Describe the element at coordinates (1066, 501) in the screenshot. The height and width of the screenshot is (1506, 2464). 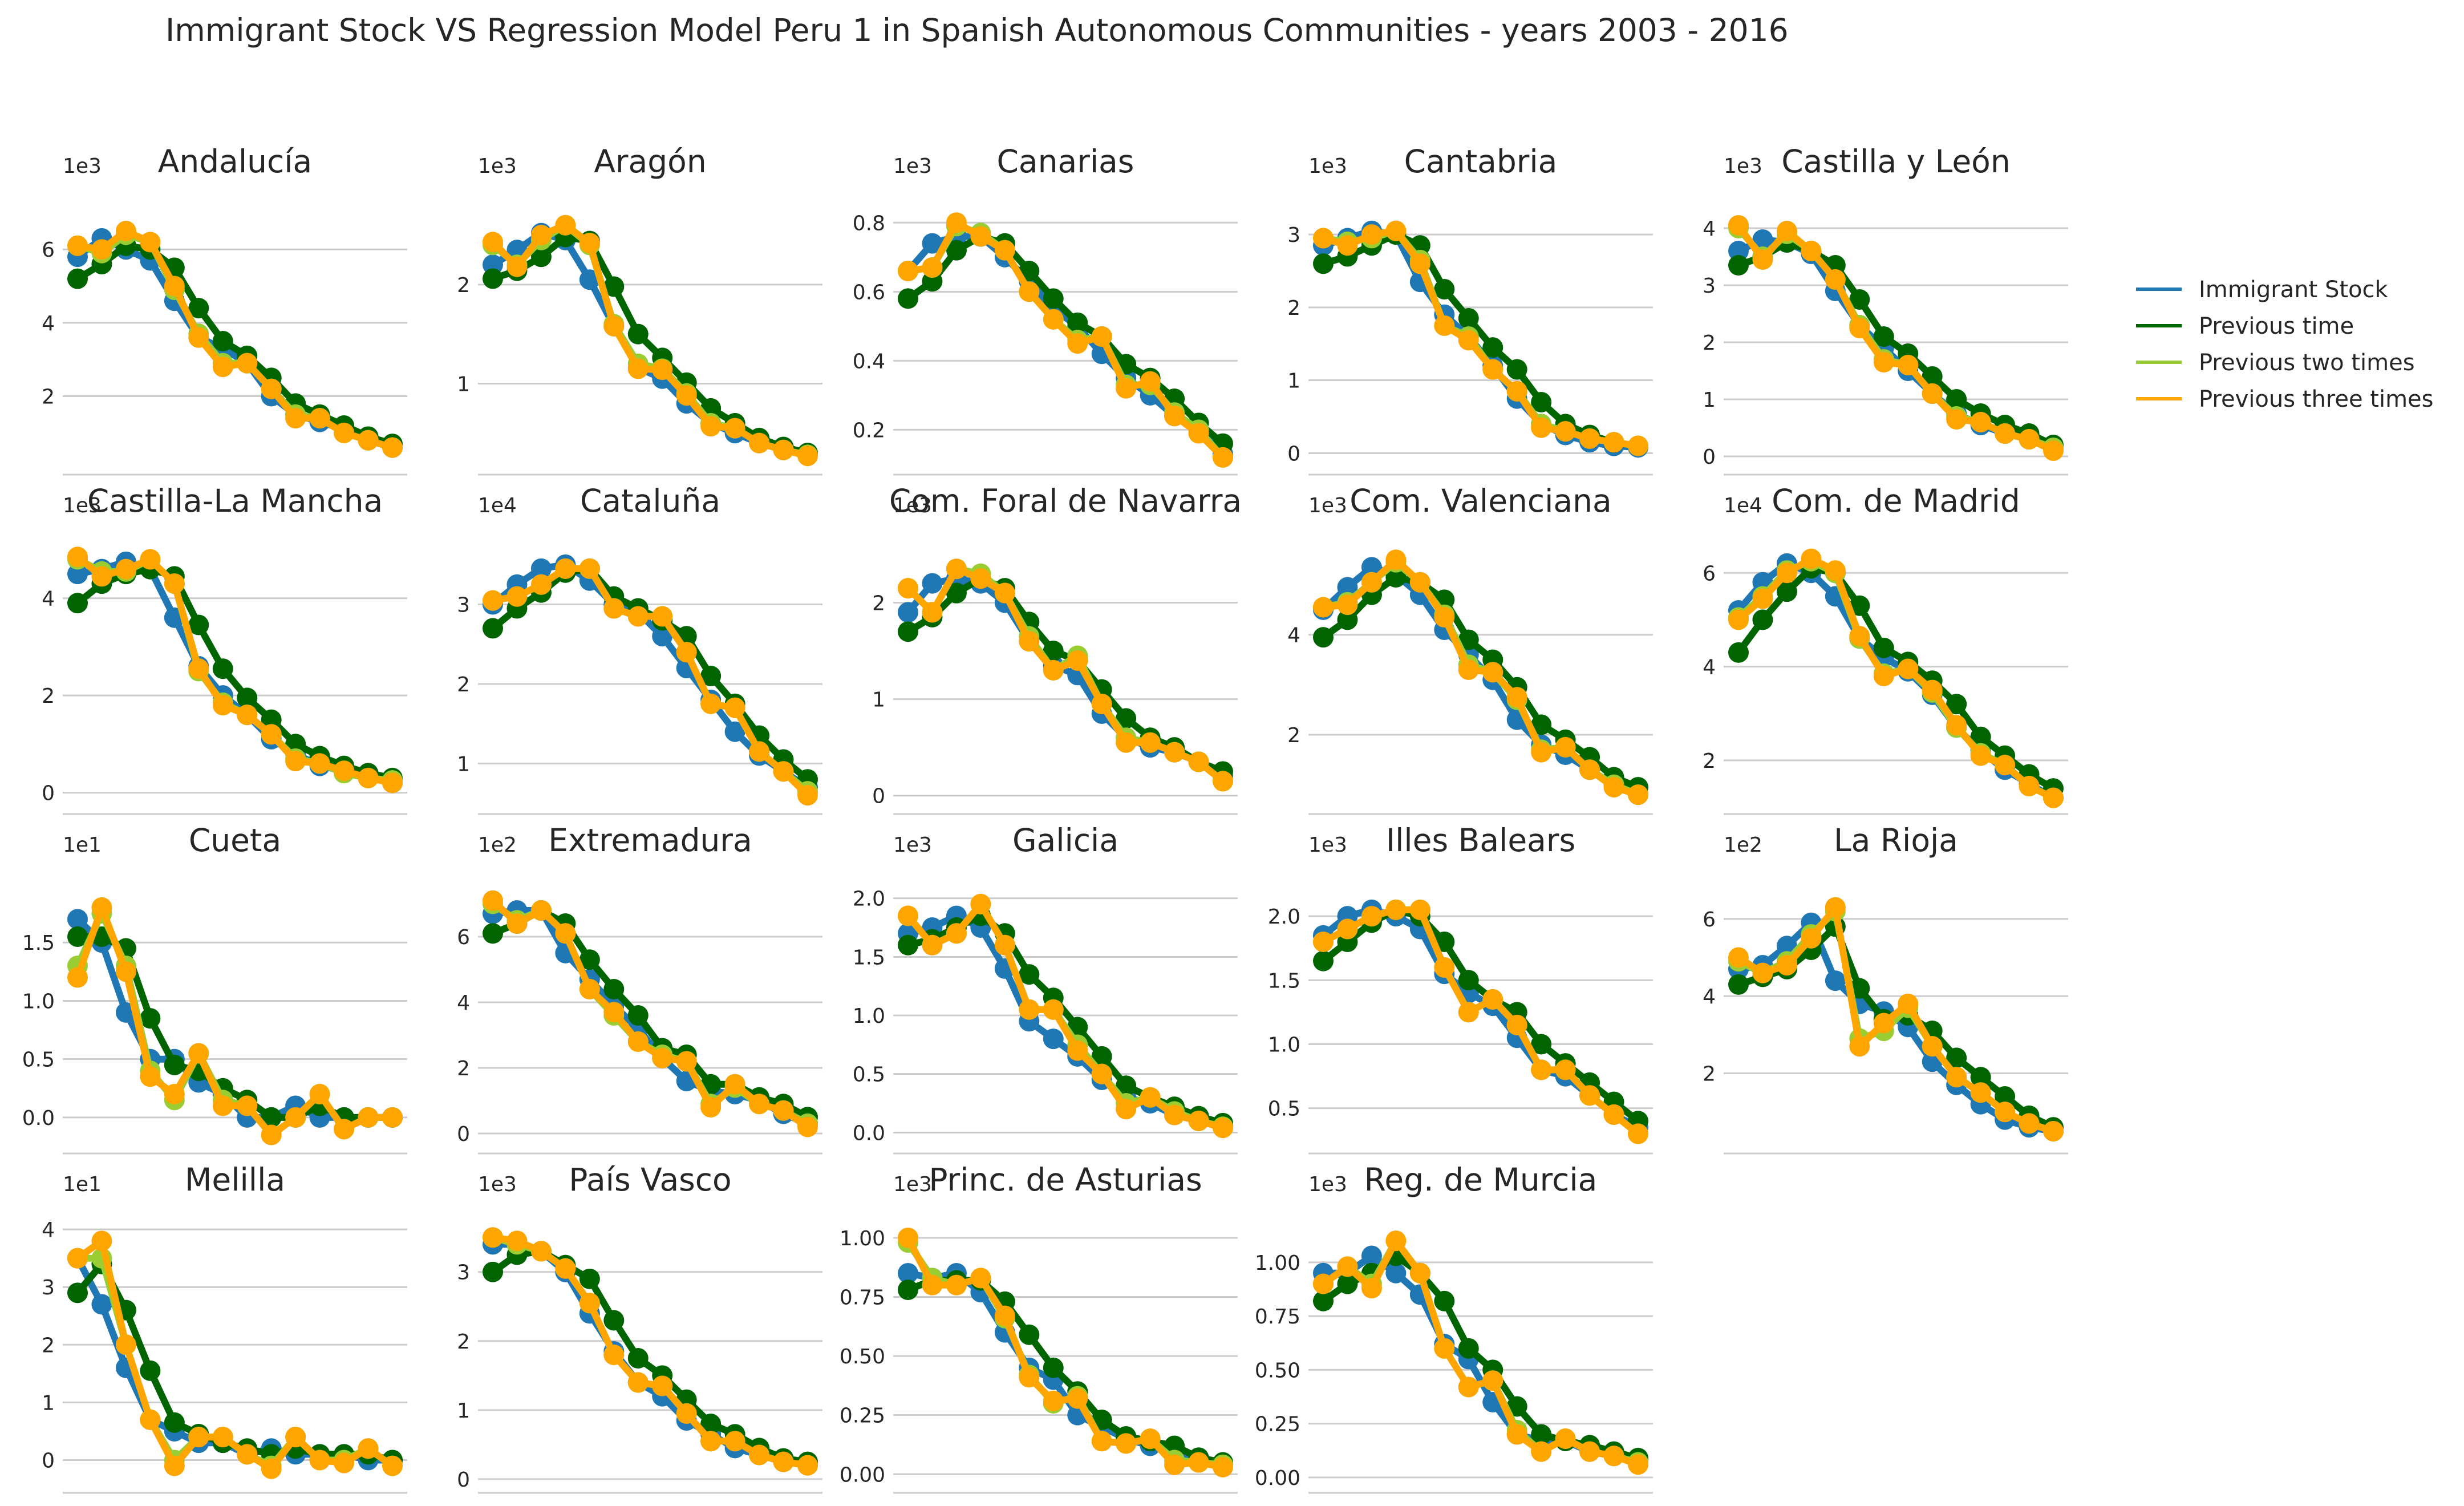
I see `panel-title: Com. Foral de Navarra` at that location.